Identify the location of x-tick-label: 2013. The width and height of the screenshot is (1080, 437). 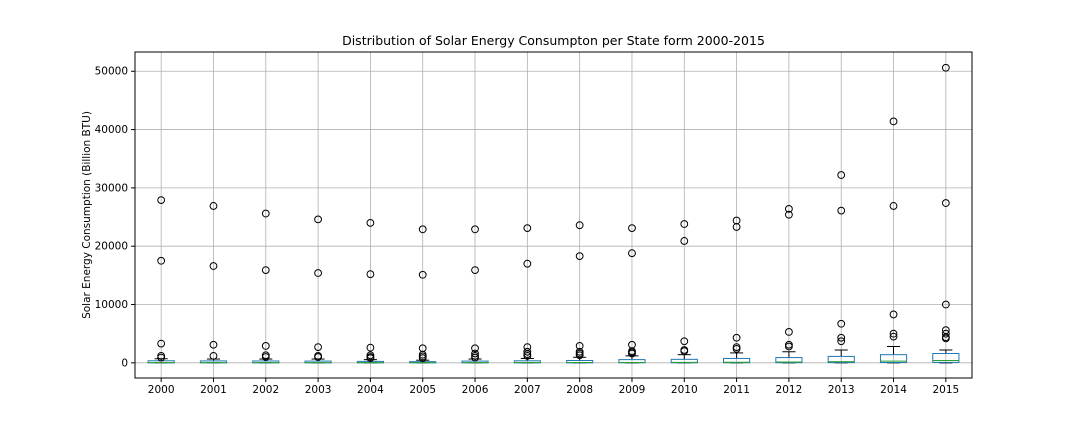
(841, 390).